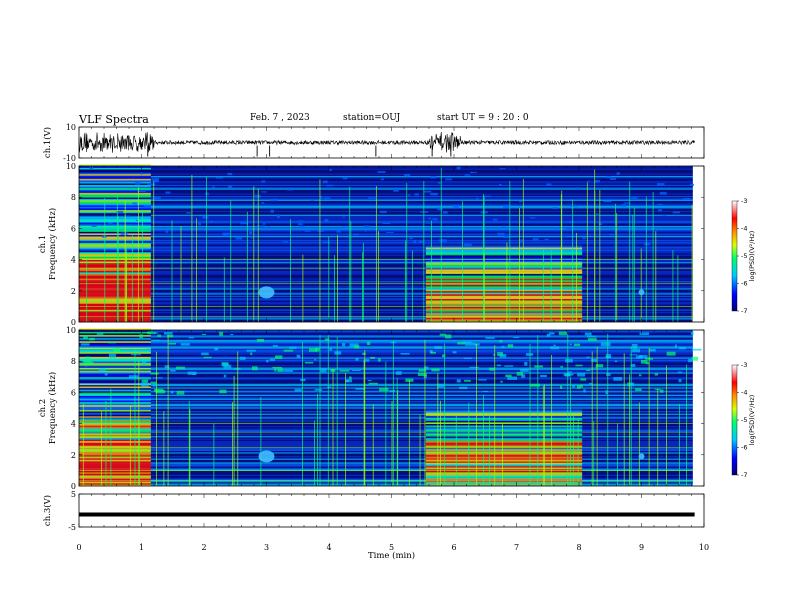 This screenshot has height=612, width=792. I want to click on y-tick-label: 2, so click(73, 291).